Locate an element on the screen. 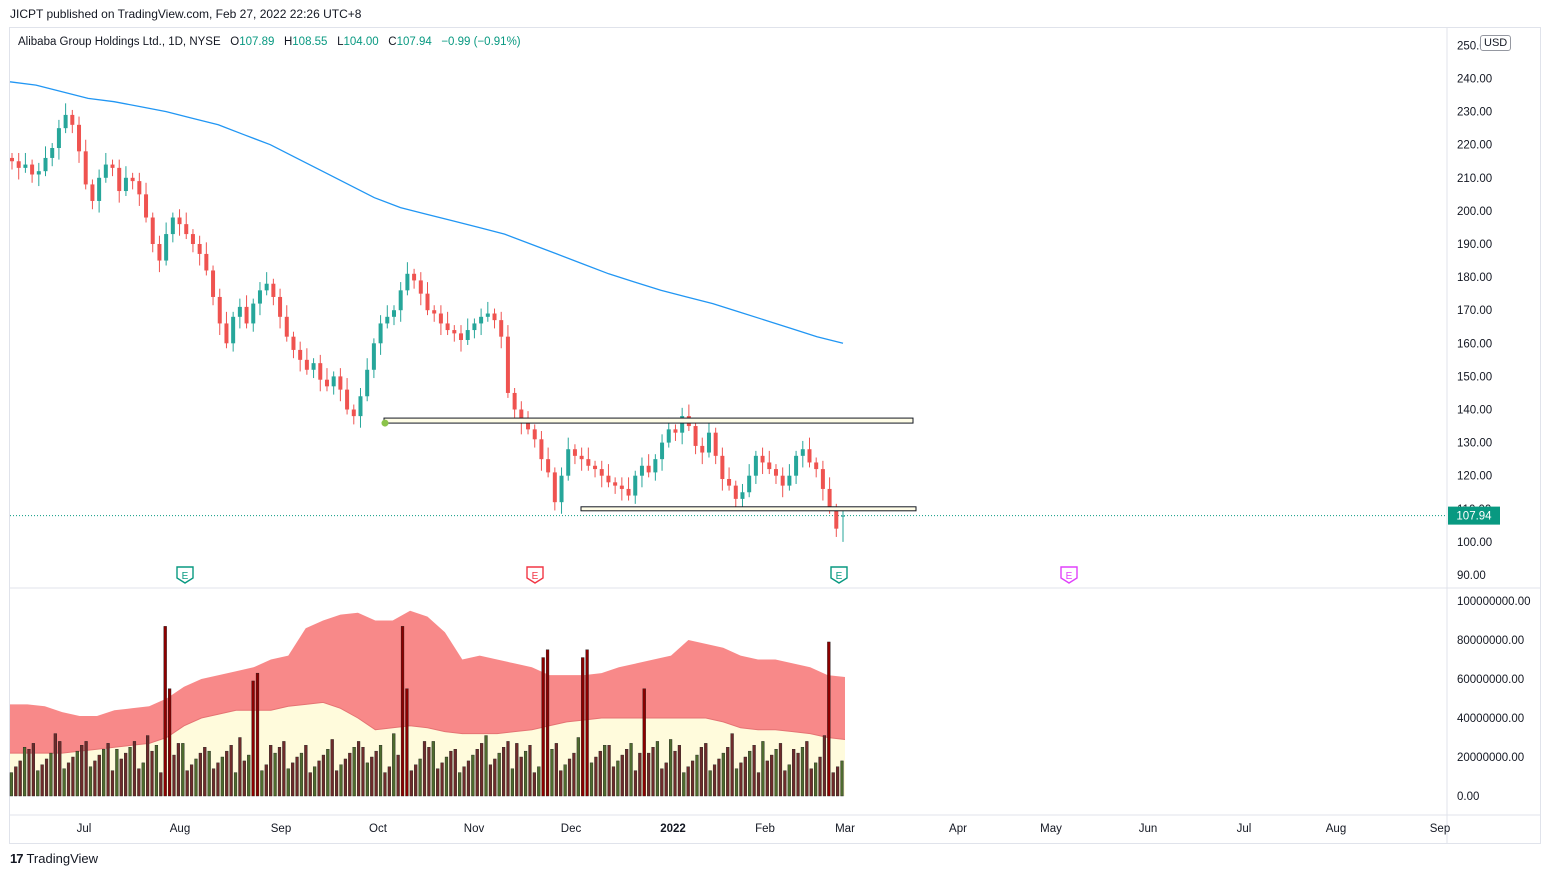  tradingview-logo-icon: 17 is located at coordinates (17, 858).